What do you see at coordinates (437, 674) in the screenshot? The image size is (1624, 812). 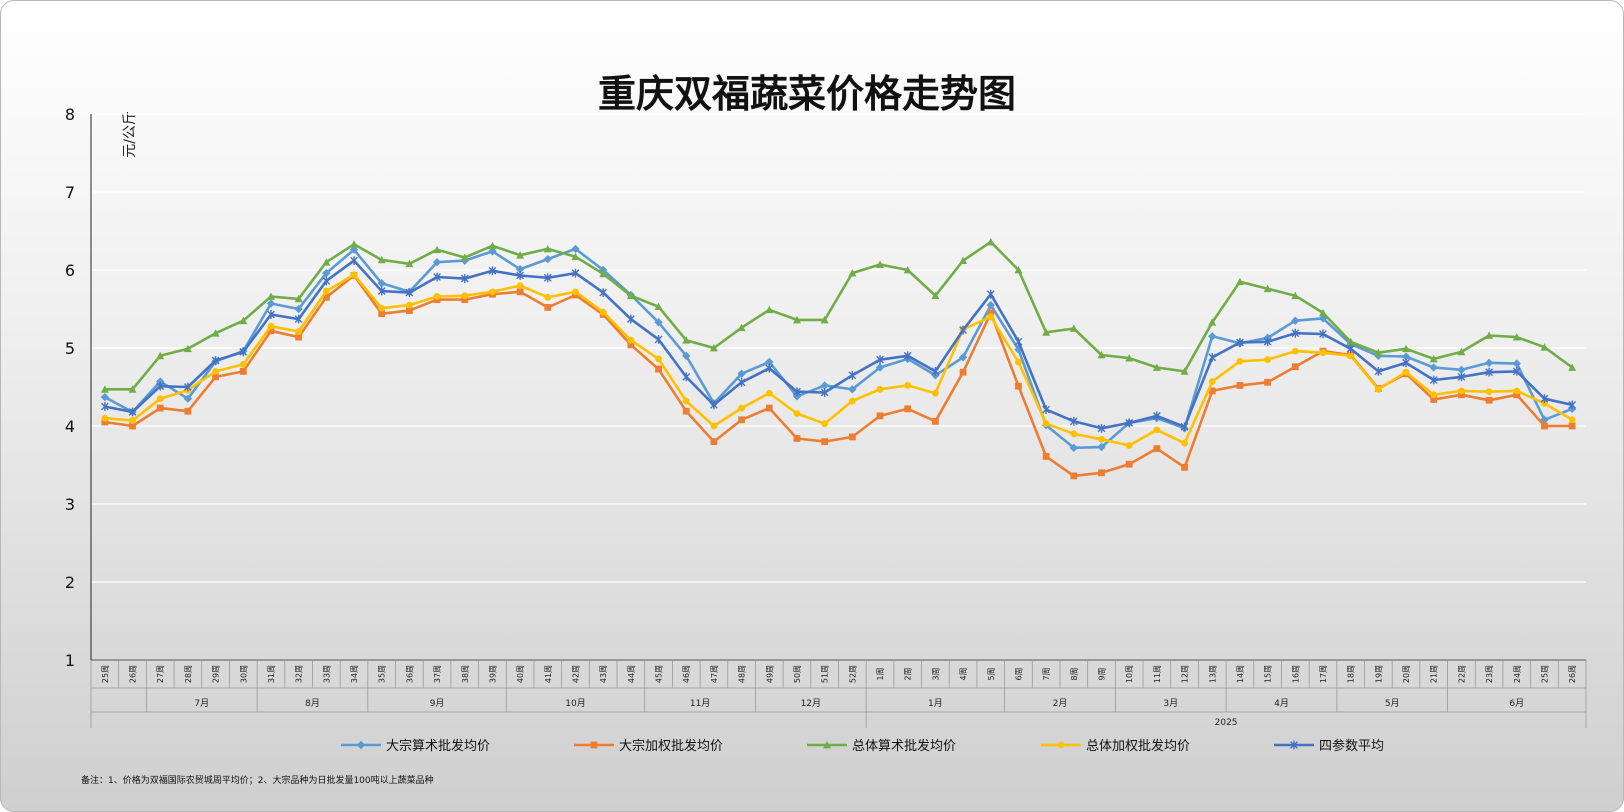 I see `x-tick-label: 37周` at bounding box center [437, 674].